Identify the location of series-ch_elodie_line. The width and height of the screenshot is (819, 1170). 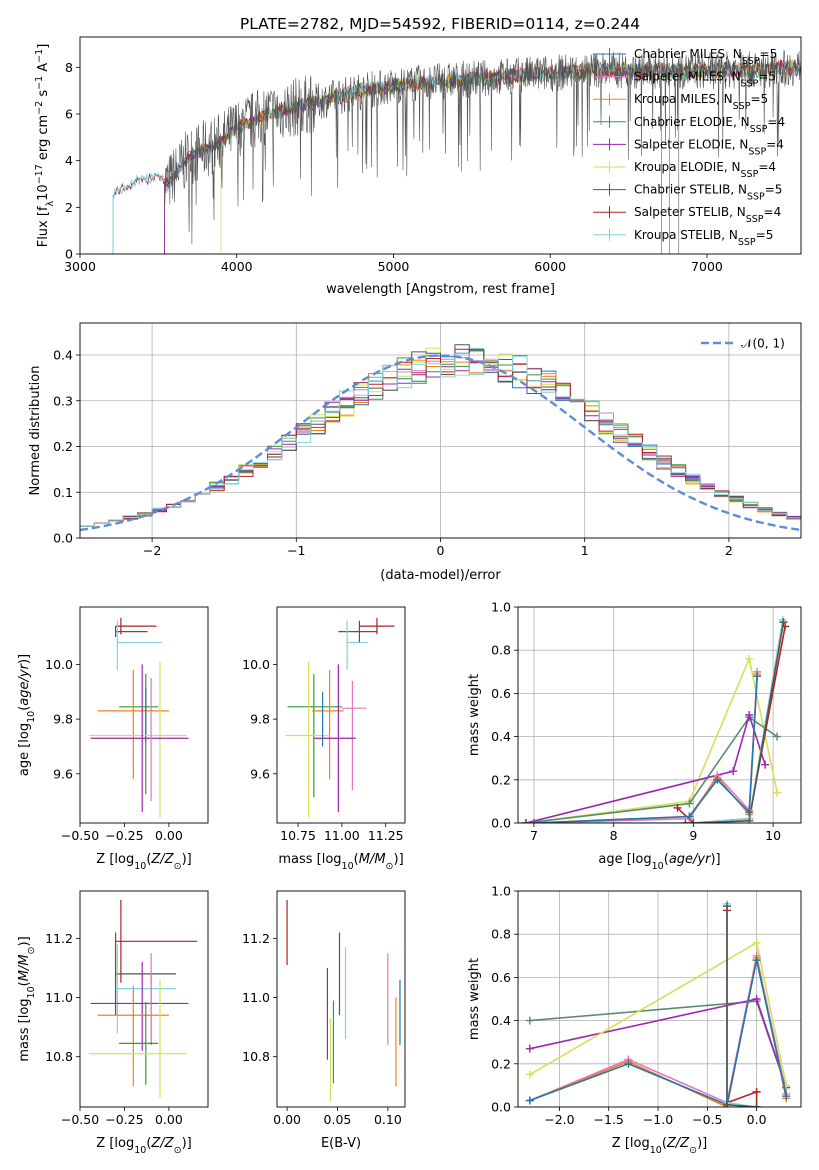
(651, 768).